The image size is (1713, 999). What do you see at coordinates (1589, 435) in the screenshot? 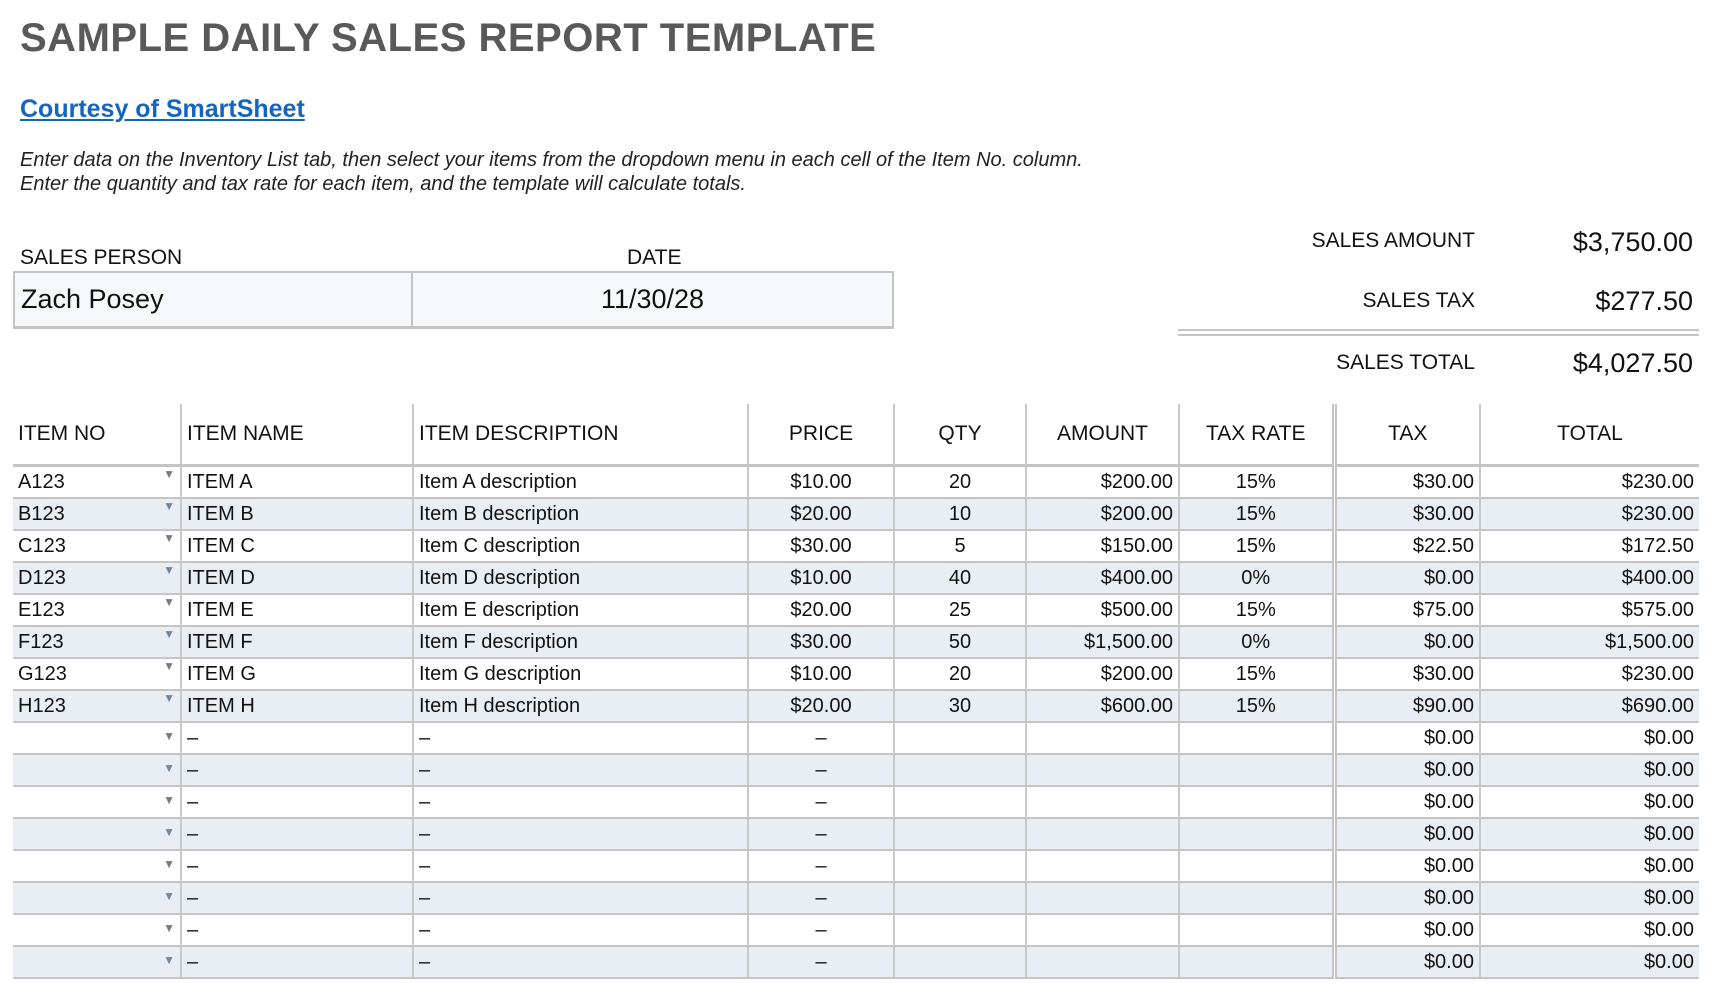
I see `header-total: TOTAL` at bounding box center [1589, 435].